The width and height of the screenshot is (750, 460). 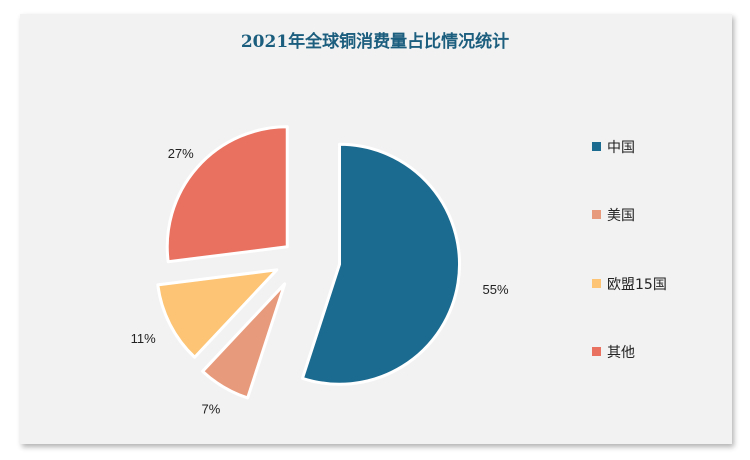 What do you see at coordinates (496, 289) in the screenshot?
I see `data-label-1: 55%` at bounding box center [496, 289].